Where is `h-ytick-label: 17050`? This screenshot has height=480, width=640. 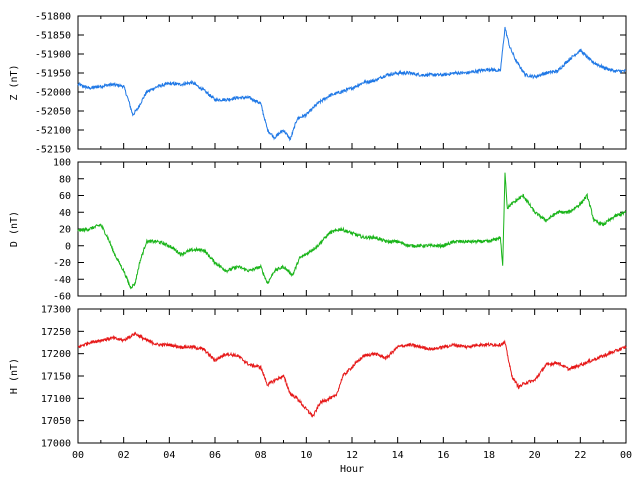
h-ytick-label: 17050 is located at coordinates (56, 421).